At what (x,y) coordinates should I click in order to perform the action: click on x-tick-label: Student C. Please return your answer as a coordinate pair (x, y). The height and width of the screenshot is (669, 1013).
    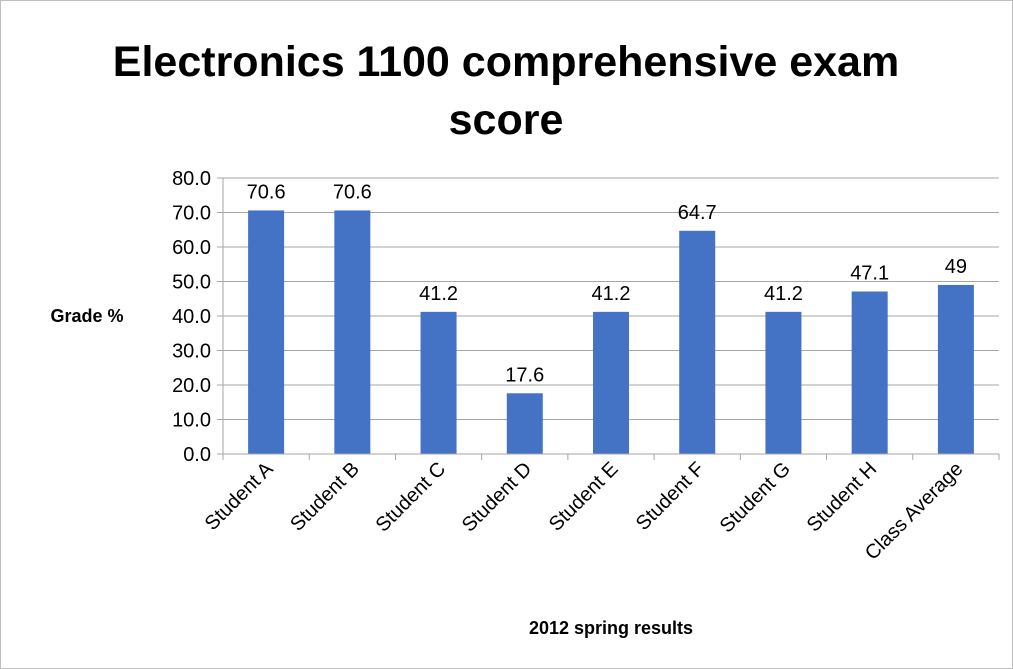
    Looking at the image, I should click on (411, 497).